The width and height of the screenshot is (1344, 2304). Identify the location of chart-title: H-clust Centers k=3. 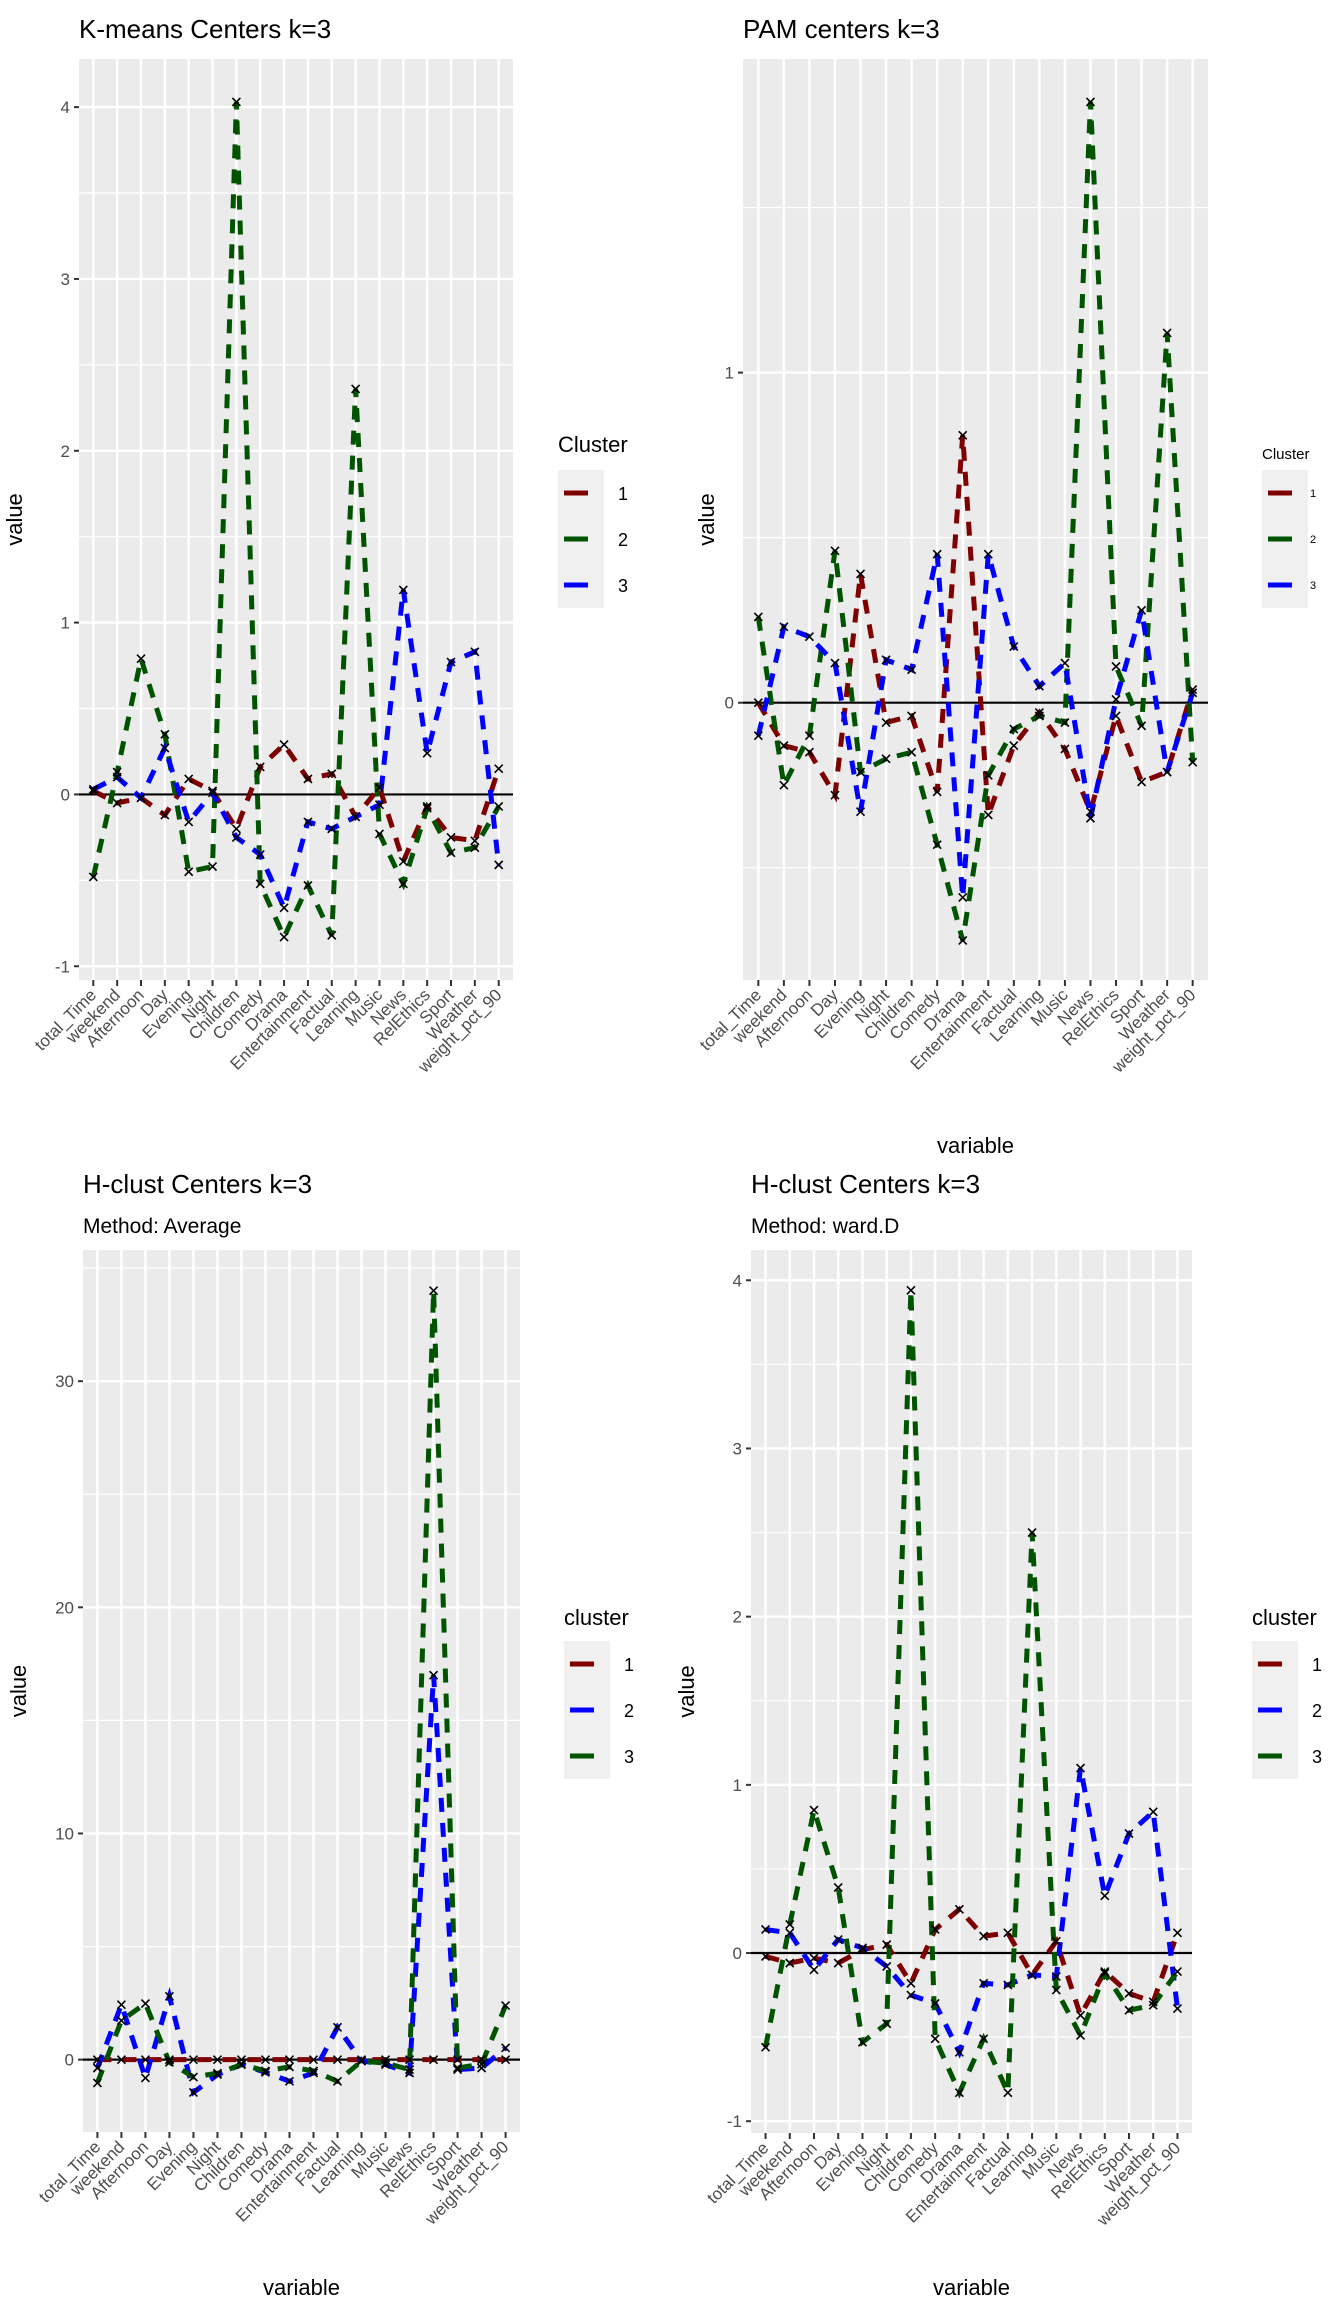
(197, 1184).